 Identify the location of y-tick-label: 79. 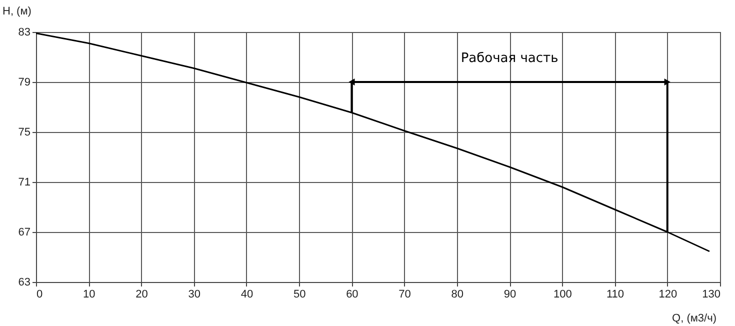
(24, 82).